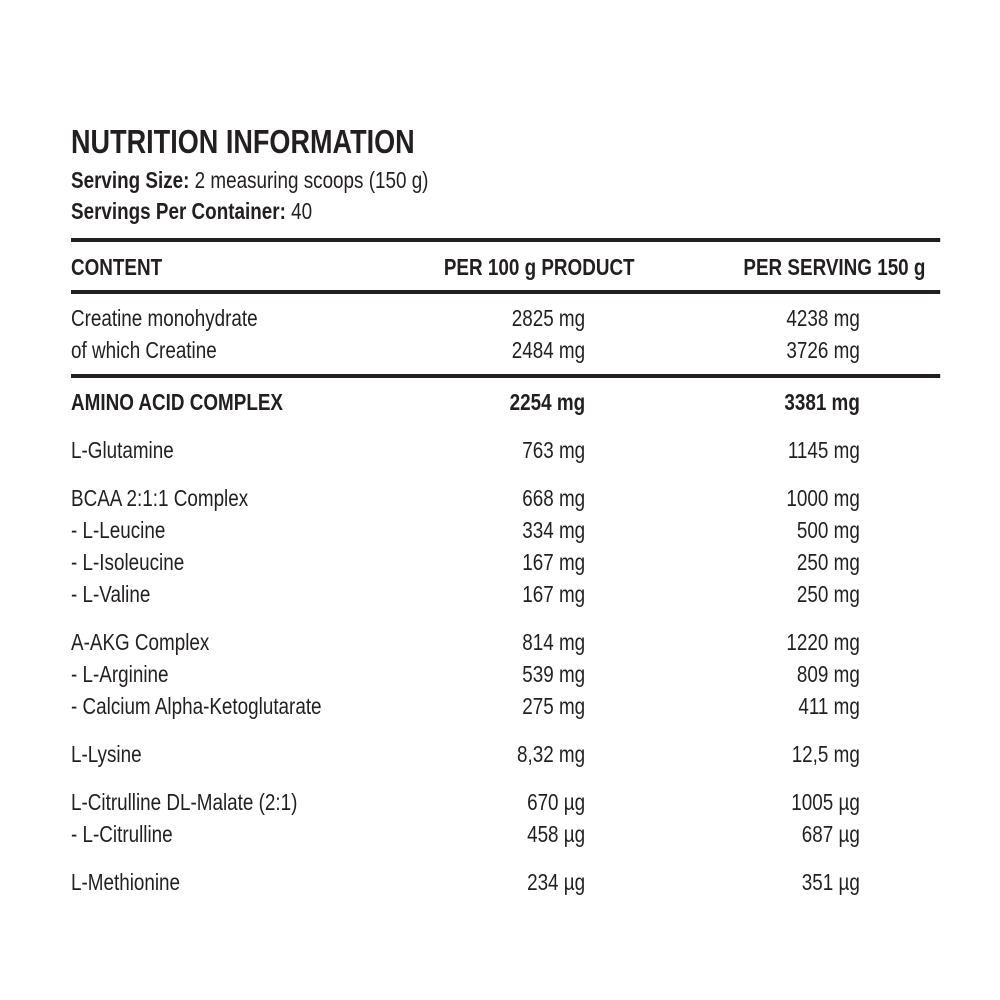  Describe the element at coordinates (106, 754) in the screenshot. I see `row-name: L-Lysine` at that location.